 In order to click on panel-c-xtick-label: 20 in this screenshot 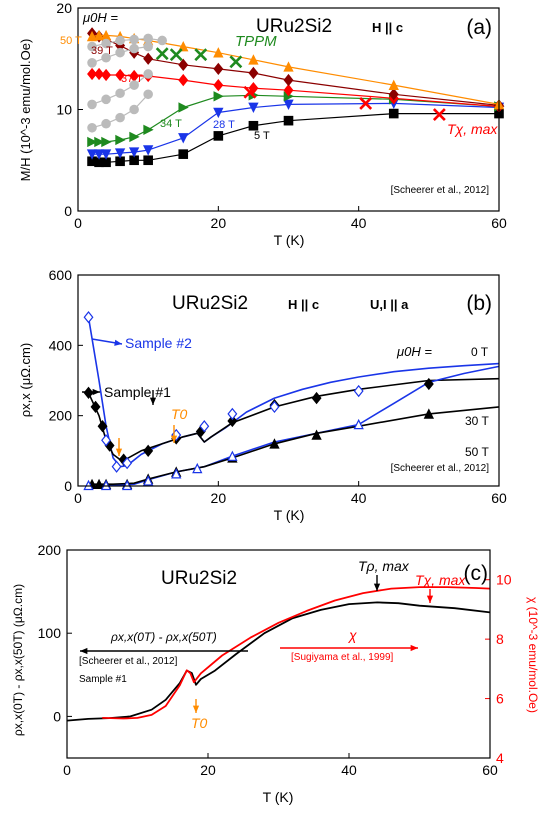, I will do `click(208, 770)`.